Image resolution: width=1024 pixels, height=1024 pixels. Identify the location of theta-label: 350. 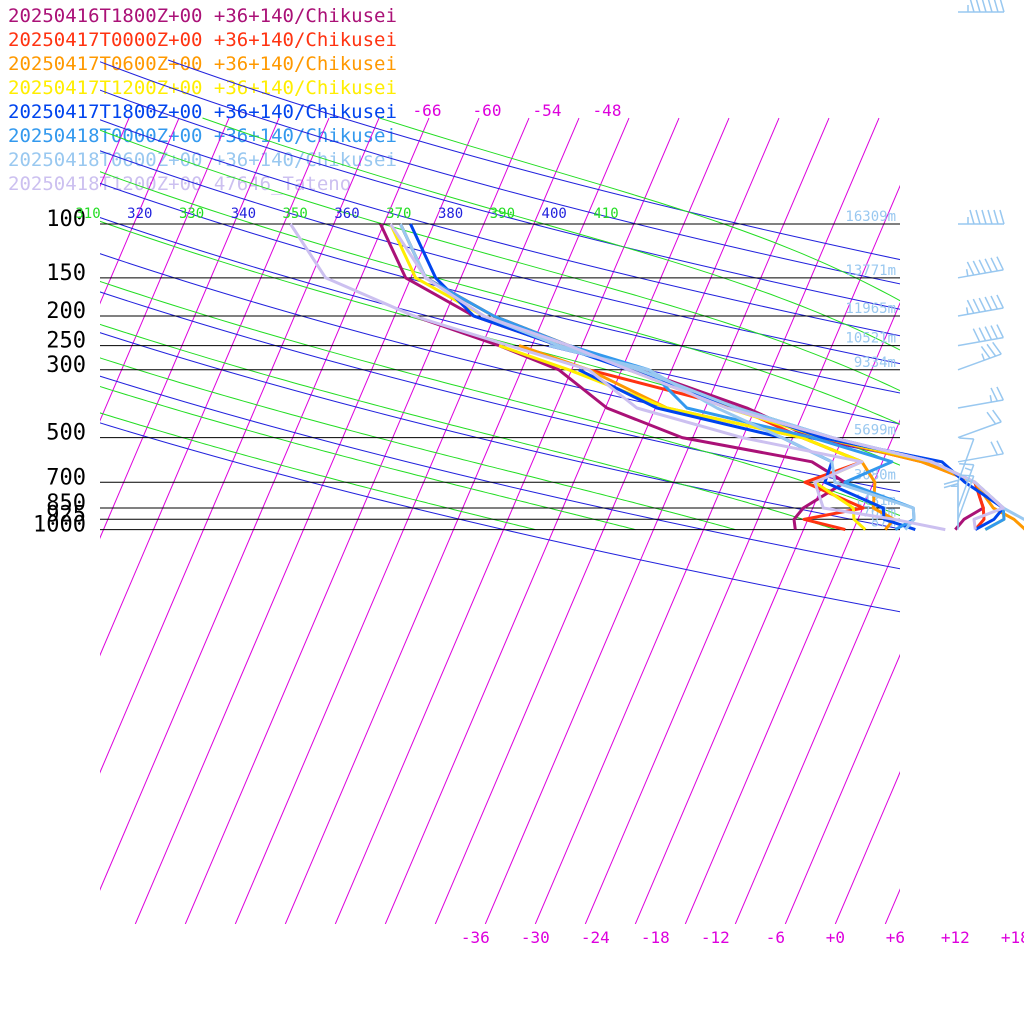
(295, 214).